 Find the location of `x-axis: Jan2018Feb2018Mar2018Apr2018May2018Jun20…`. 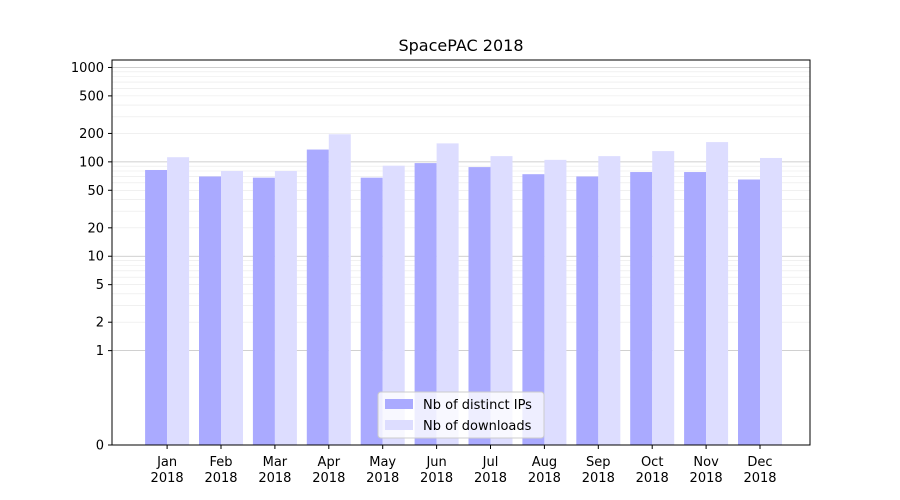

x-axis: Jan2018Feb2018Mar2018Apr2018May2018Jun20… is located at coordinates (464, 465).